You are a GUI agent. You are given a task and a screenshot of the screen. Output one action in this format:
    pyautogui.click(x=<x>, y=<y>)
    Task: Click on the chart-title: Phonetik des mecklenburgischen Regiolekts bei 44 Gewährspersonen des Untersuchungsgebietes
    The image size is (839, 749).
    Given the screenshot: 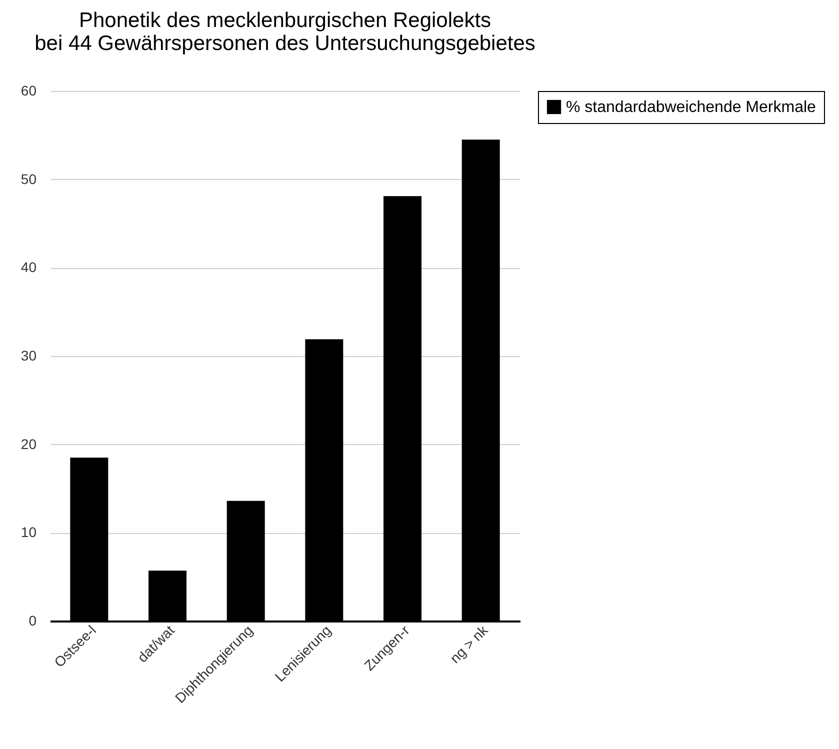 What is the action you would take?
    pyautogui.click(x=285, y=32)
    